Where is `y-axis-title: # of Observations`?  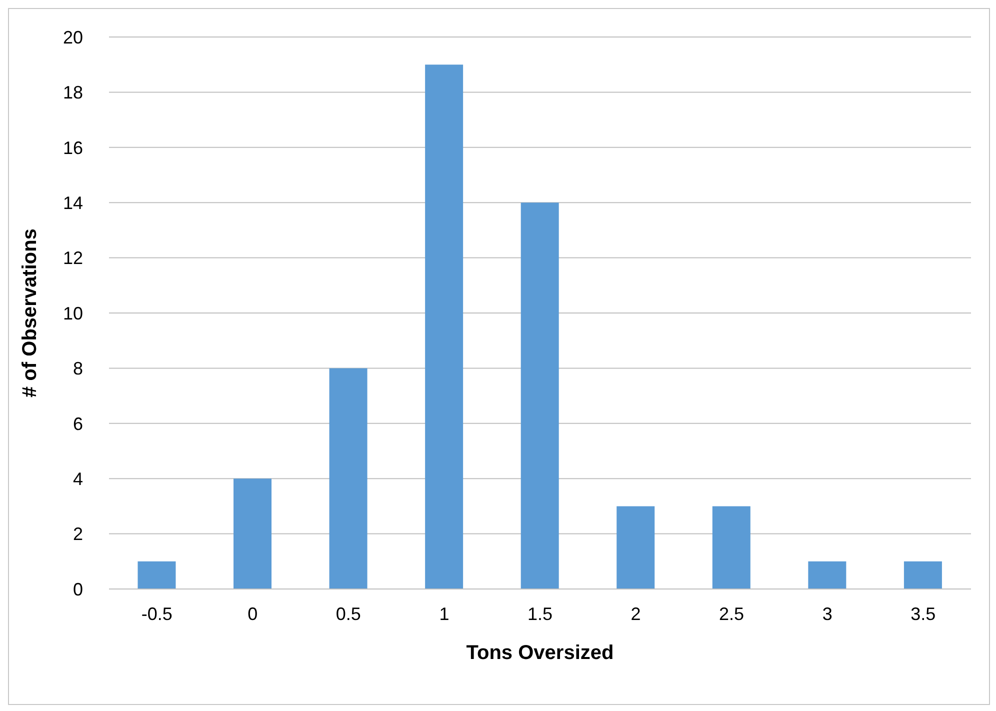
y-axis-title: # of Observations is located at coordinates (30, 313).